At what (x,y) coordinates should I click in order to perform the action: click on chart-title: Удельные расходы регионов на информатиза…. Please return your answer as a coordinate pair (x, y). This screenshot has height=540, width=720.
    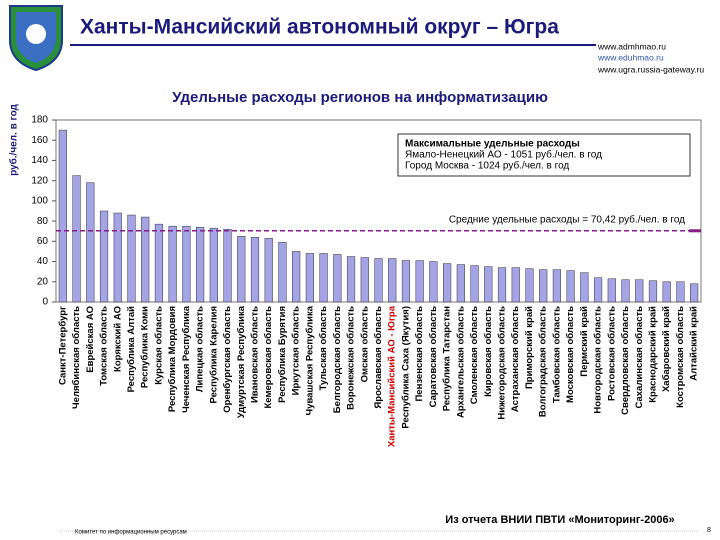
    Looking at the image, I should click on (360, 97).